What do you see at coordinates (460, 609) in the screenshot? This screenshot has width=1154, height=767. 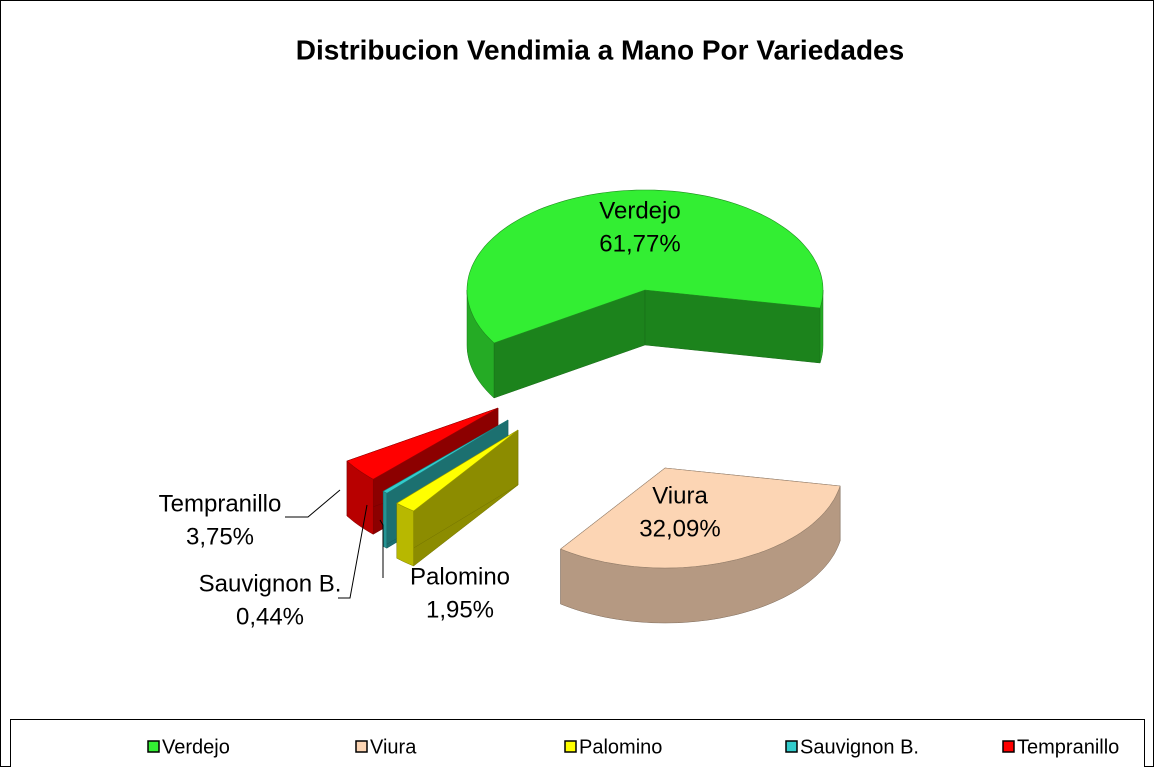 I see `data-label-value: 1,95%` at bounding box center [460, 609].